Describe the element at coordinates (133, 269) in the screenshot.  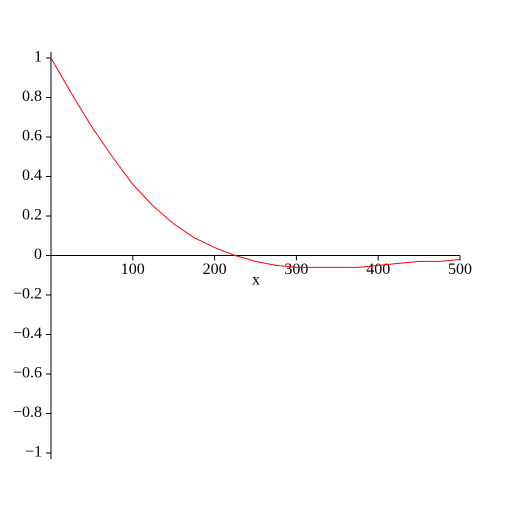
I see `x-tick-label: 100` at that location.